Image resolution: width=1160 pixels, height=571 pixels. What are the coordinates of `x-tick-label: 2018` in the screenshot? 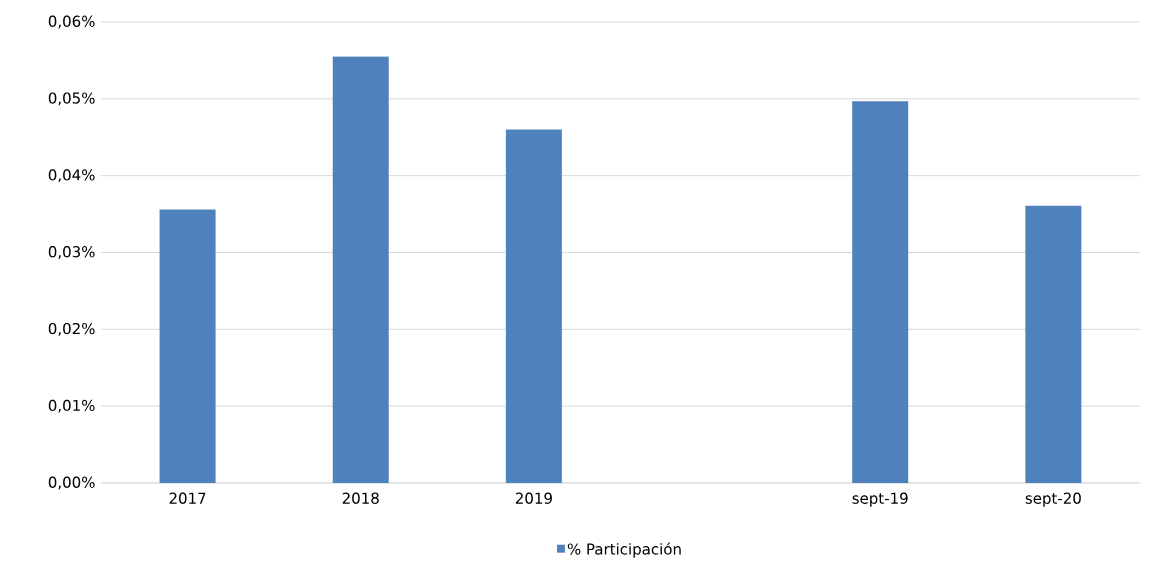 It's located at (360, 498).